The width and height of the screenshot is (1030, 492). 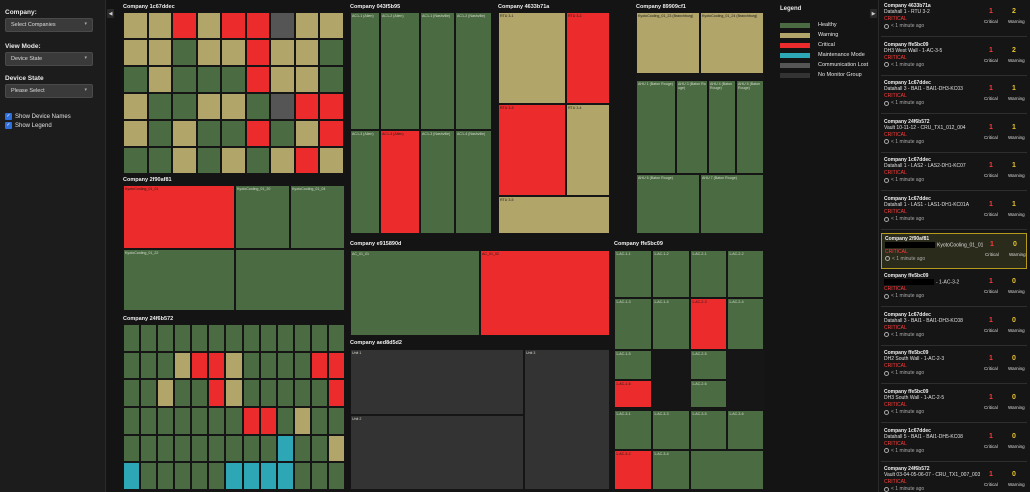 I want to click on device-tile: 1-AC-1-3, so click(x=633, y=324).